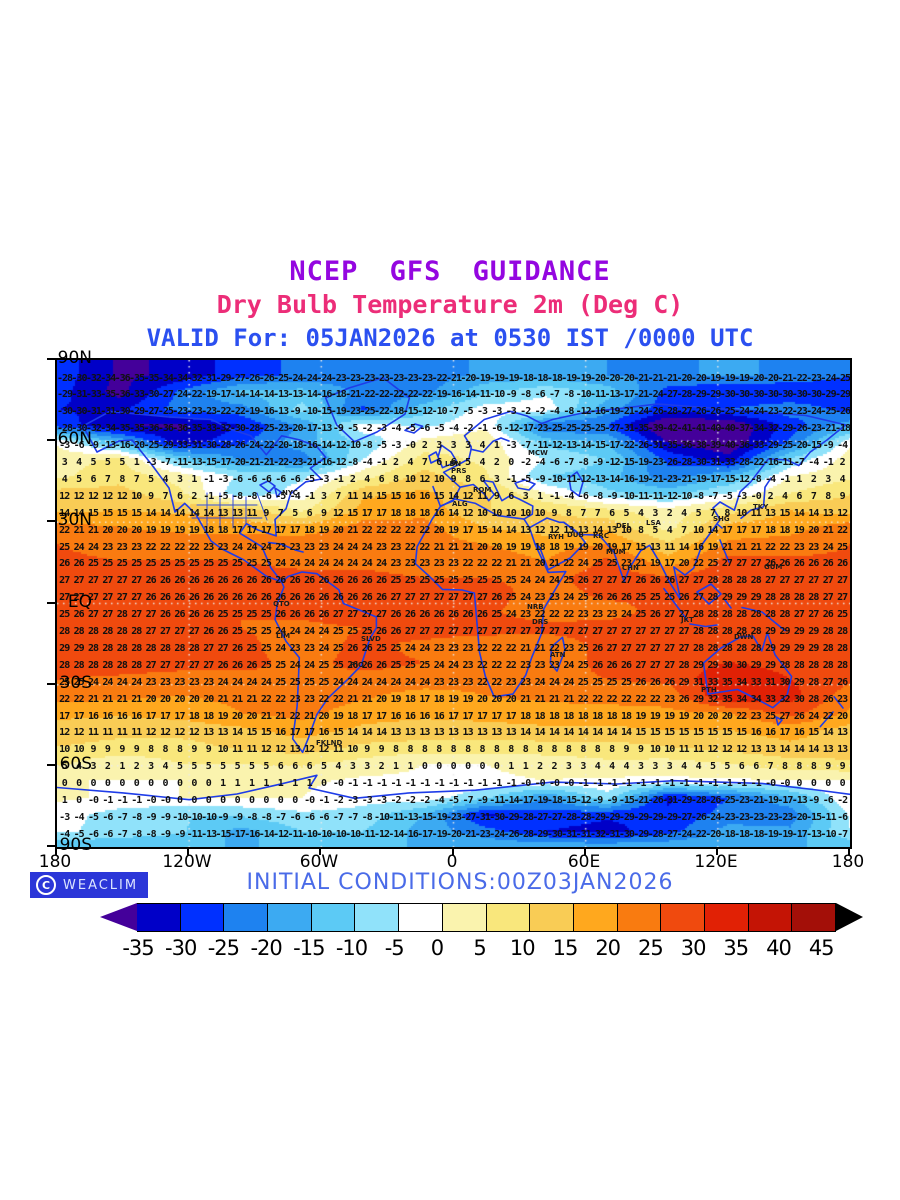 The width and height of the screenshot is (900, 1200). I want to click on temperature-value: 8, so click(828, 496).